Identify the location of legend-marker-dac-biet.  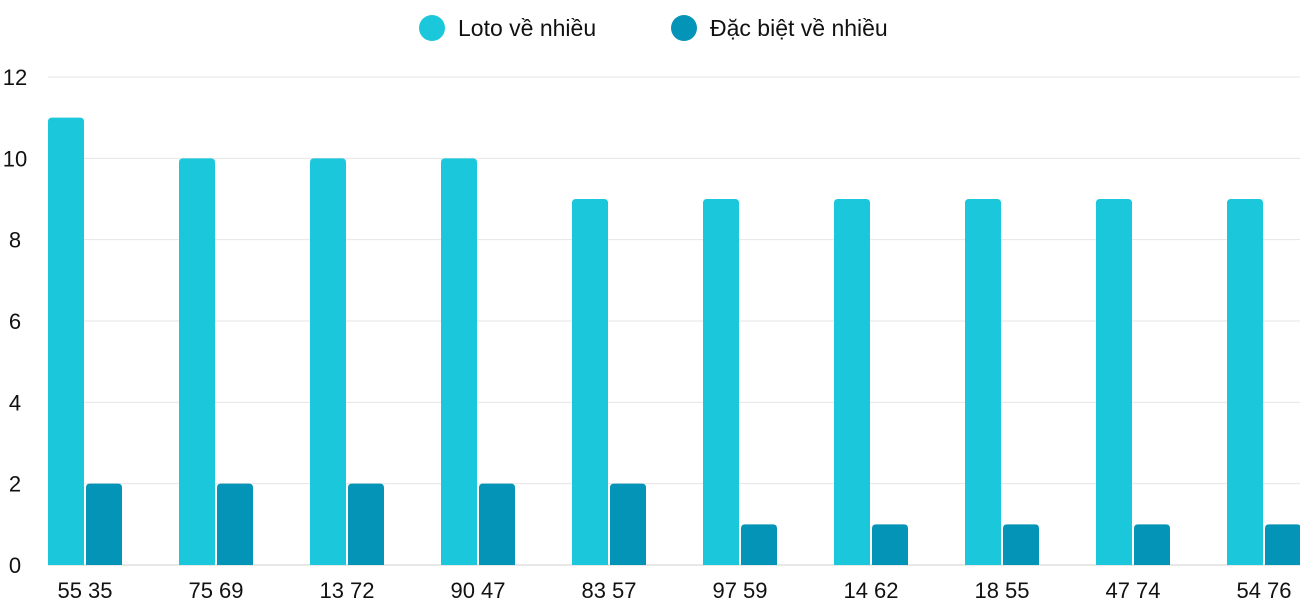
(684, 28).